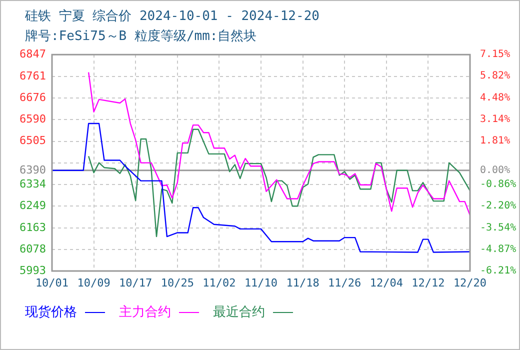  What do you see at coordinates (33, 119) in the screenshot?
I see `y-tick-label: 6590` at bounding box center [33, 119].